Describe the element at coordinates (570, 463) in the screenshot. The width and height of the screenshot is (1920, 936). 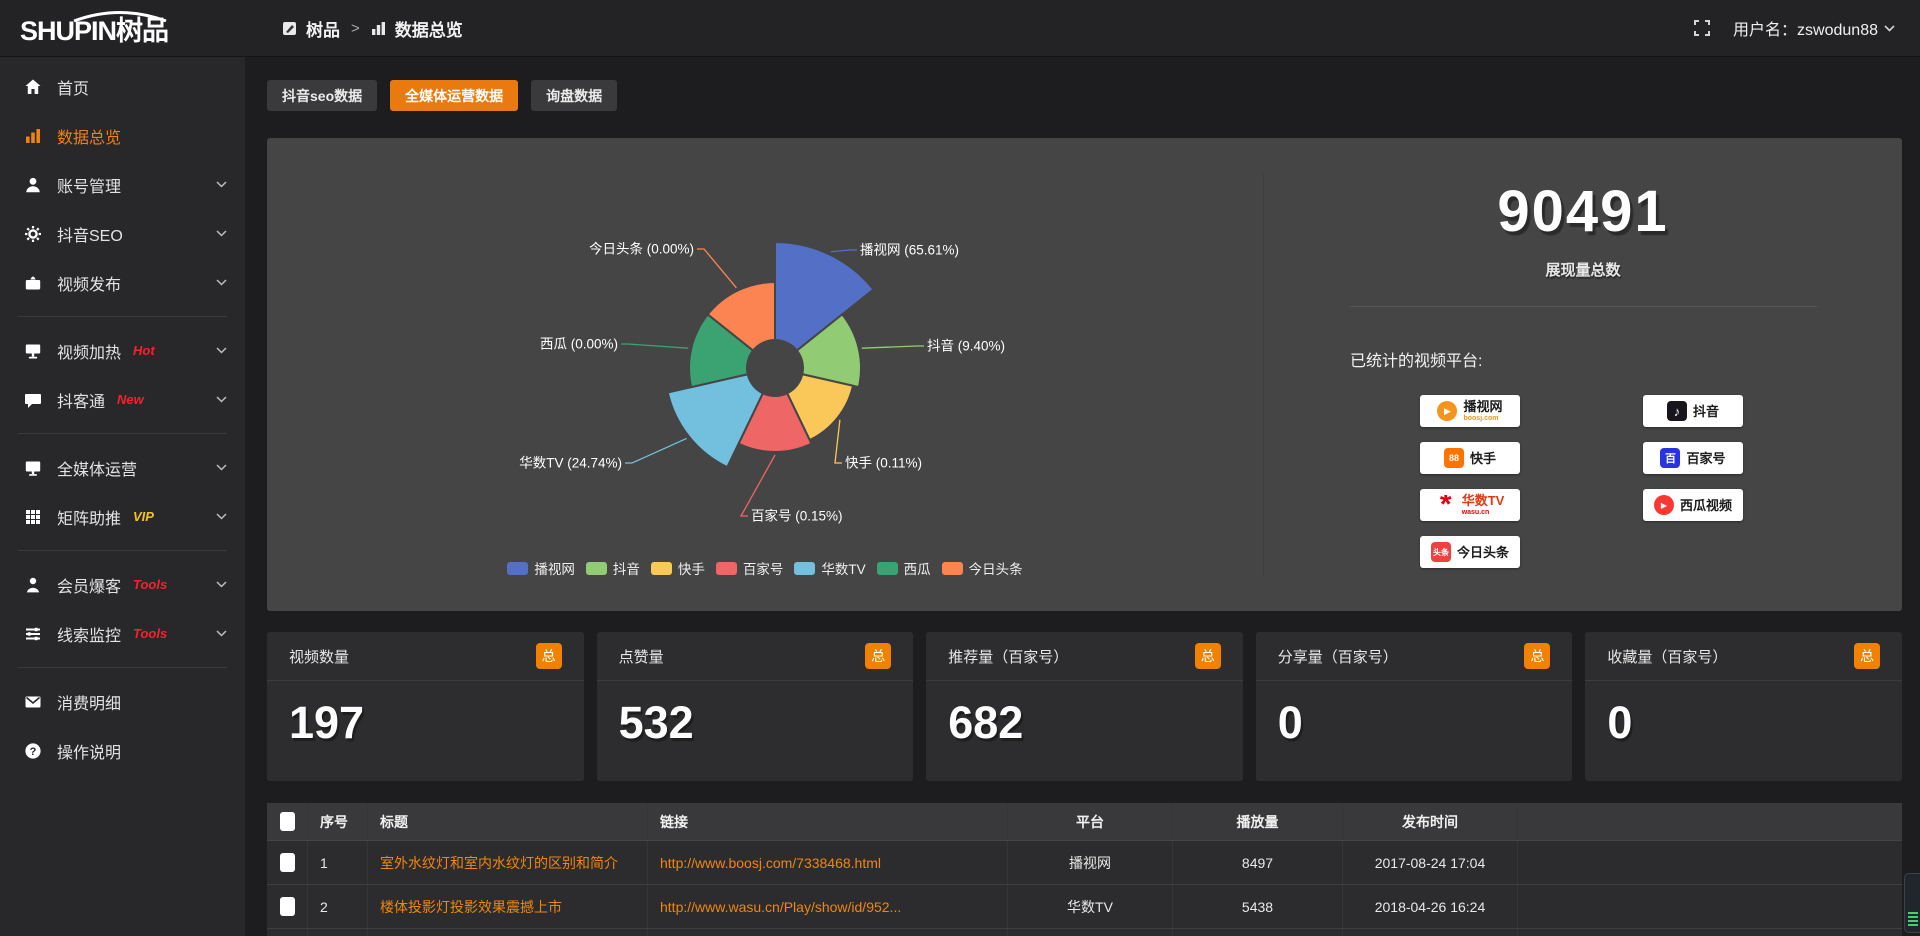
I see `pie-label: 华数TV (24.74%)` at that location.